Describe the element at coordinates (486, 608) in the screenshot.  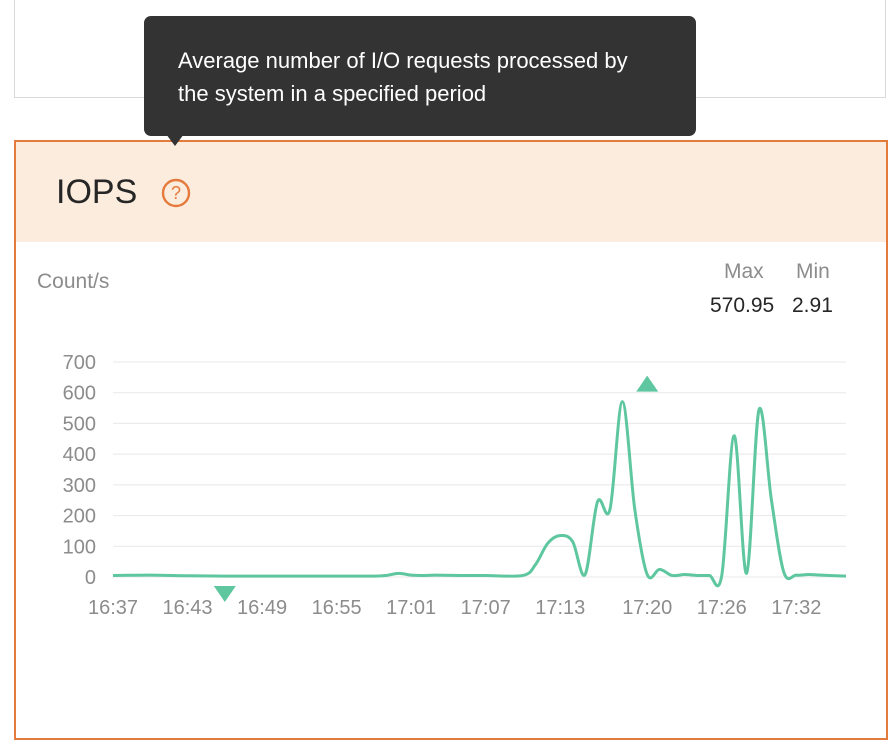
I see `x-tick-label: 17:07` at that location.